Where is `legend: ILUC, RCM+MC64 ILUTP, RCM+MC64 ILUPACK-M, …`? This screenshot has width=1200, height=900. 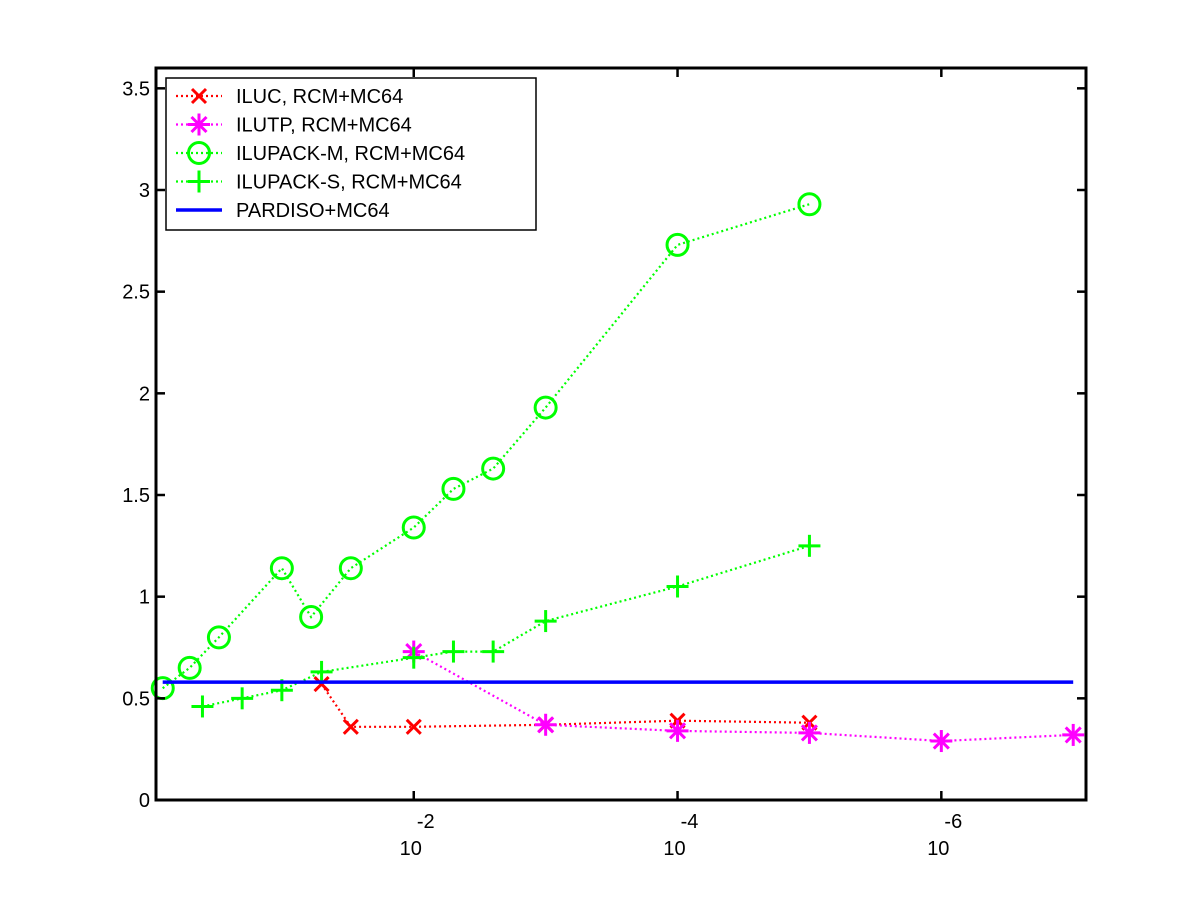 legend: ILUC, RCM+MC64 ILUTP, RCM+MC64 ILUPACK-M, … is located at coordinates (351, 154).